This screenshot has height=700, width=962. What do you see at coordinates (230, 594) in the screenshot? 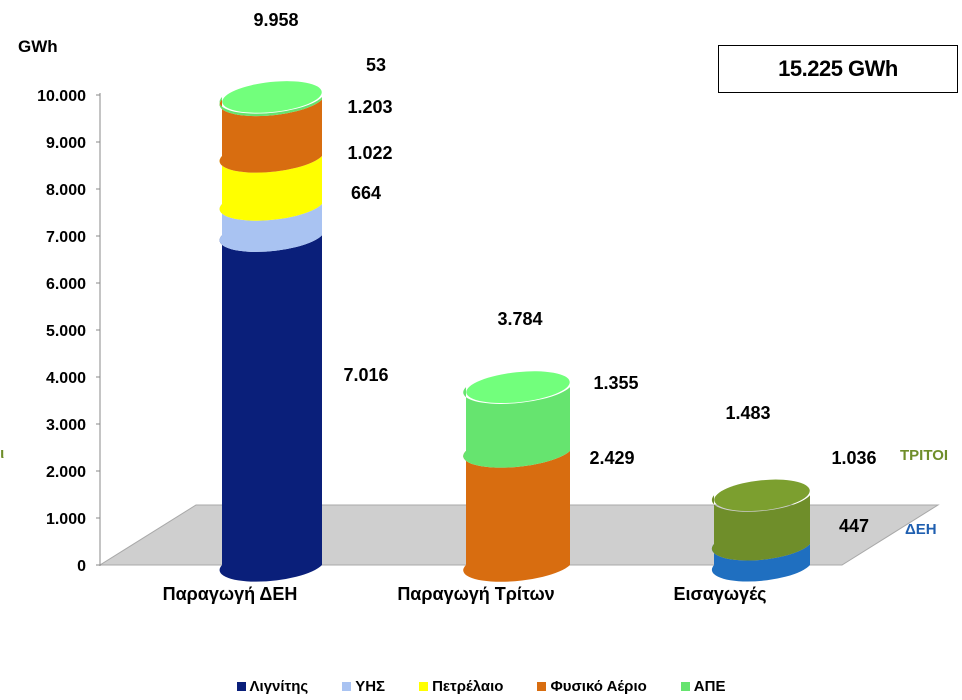
I see `category-label: Παραγωγή ΔΕΗ` at bounding box center [230, 594].